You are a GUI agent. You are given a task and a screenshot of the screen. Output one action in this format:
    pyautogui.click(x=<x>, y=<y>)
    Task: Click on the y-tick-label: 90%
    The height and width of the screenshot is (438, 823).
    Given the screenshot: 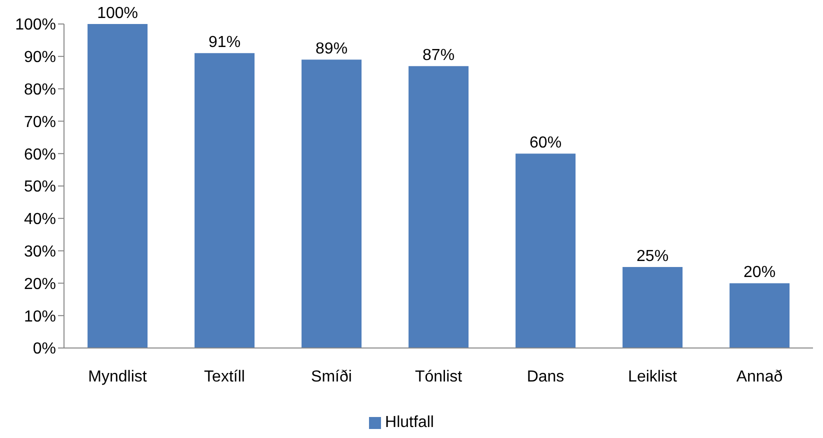 What is the action you would take?
    pyautogui.click(x=40, y=57)
    